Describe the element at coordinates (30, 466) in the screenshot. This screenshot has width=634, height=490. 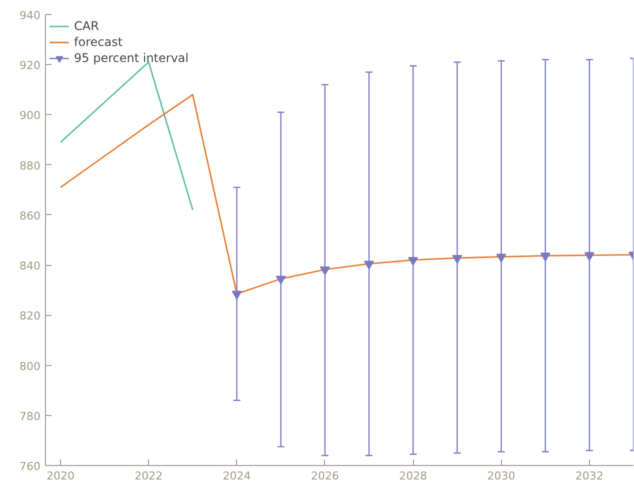
I see `y-tick-label: 760` at that location.